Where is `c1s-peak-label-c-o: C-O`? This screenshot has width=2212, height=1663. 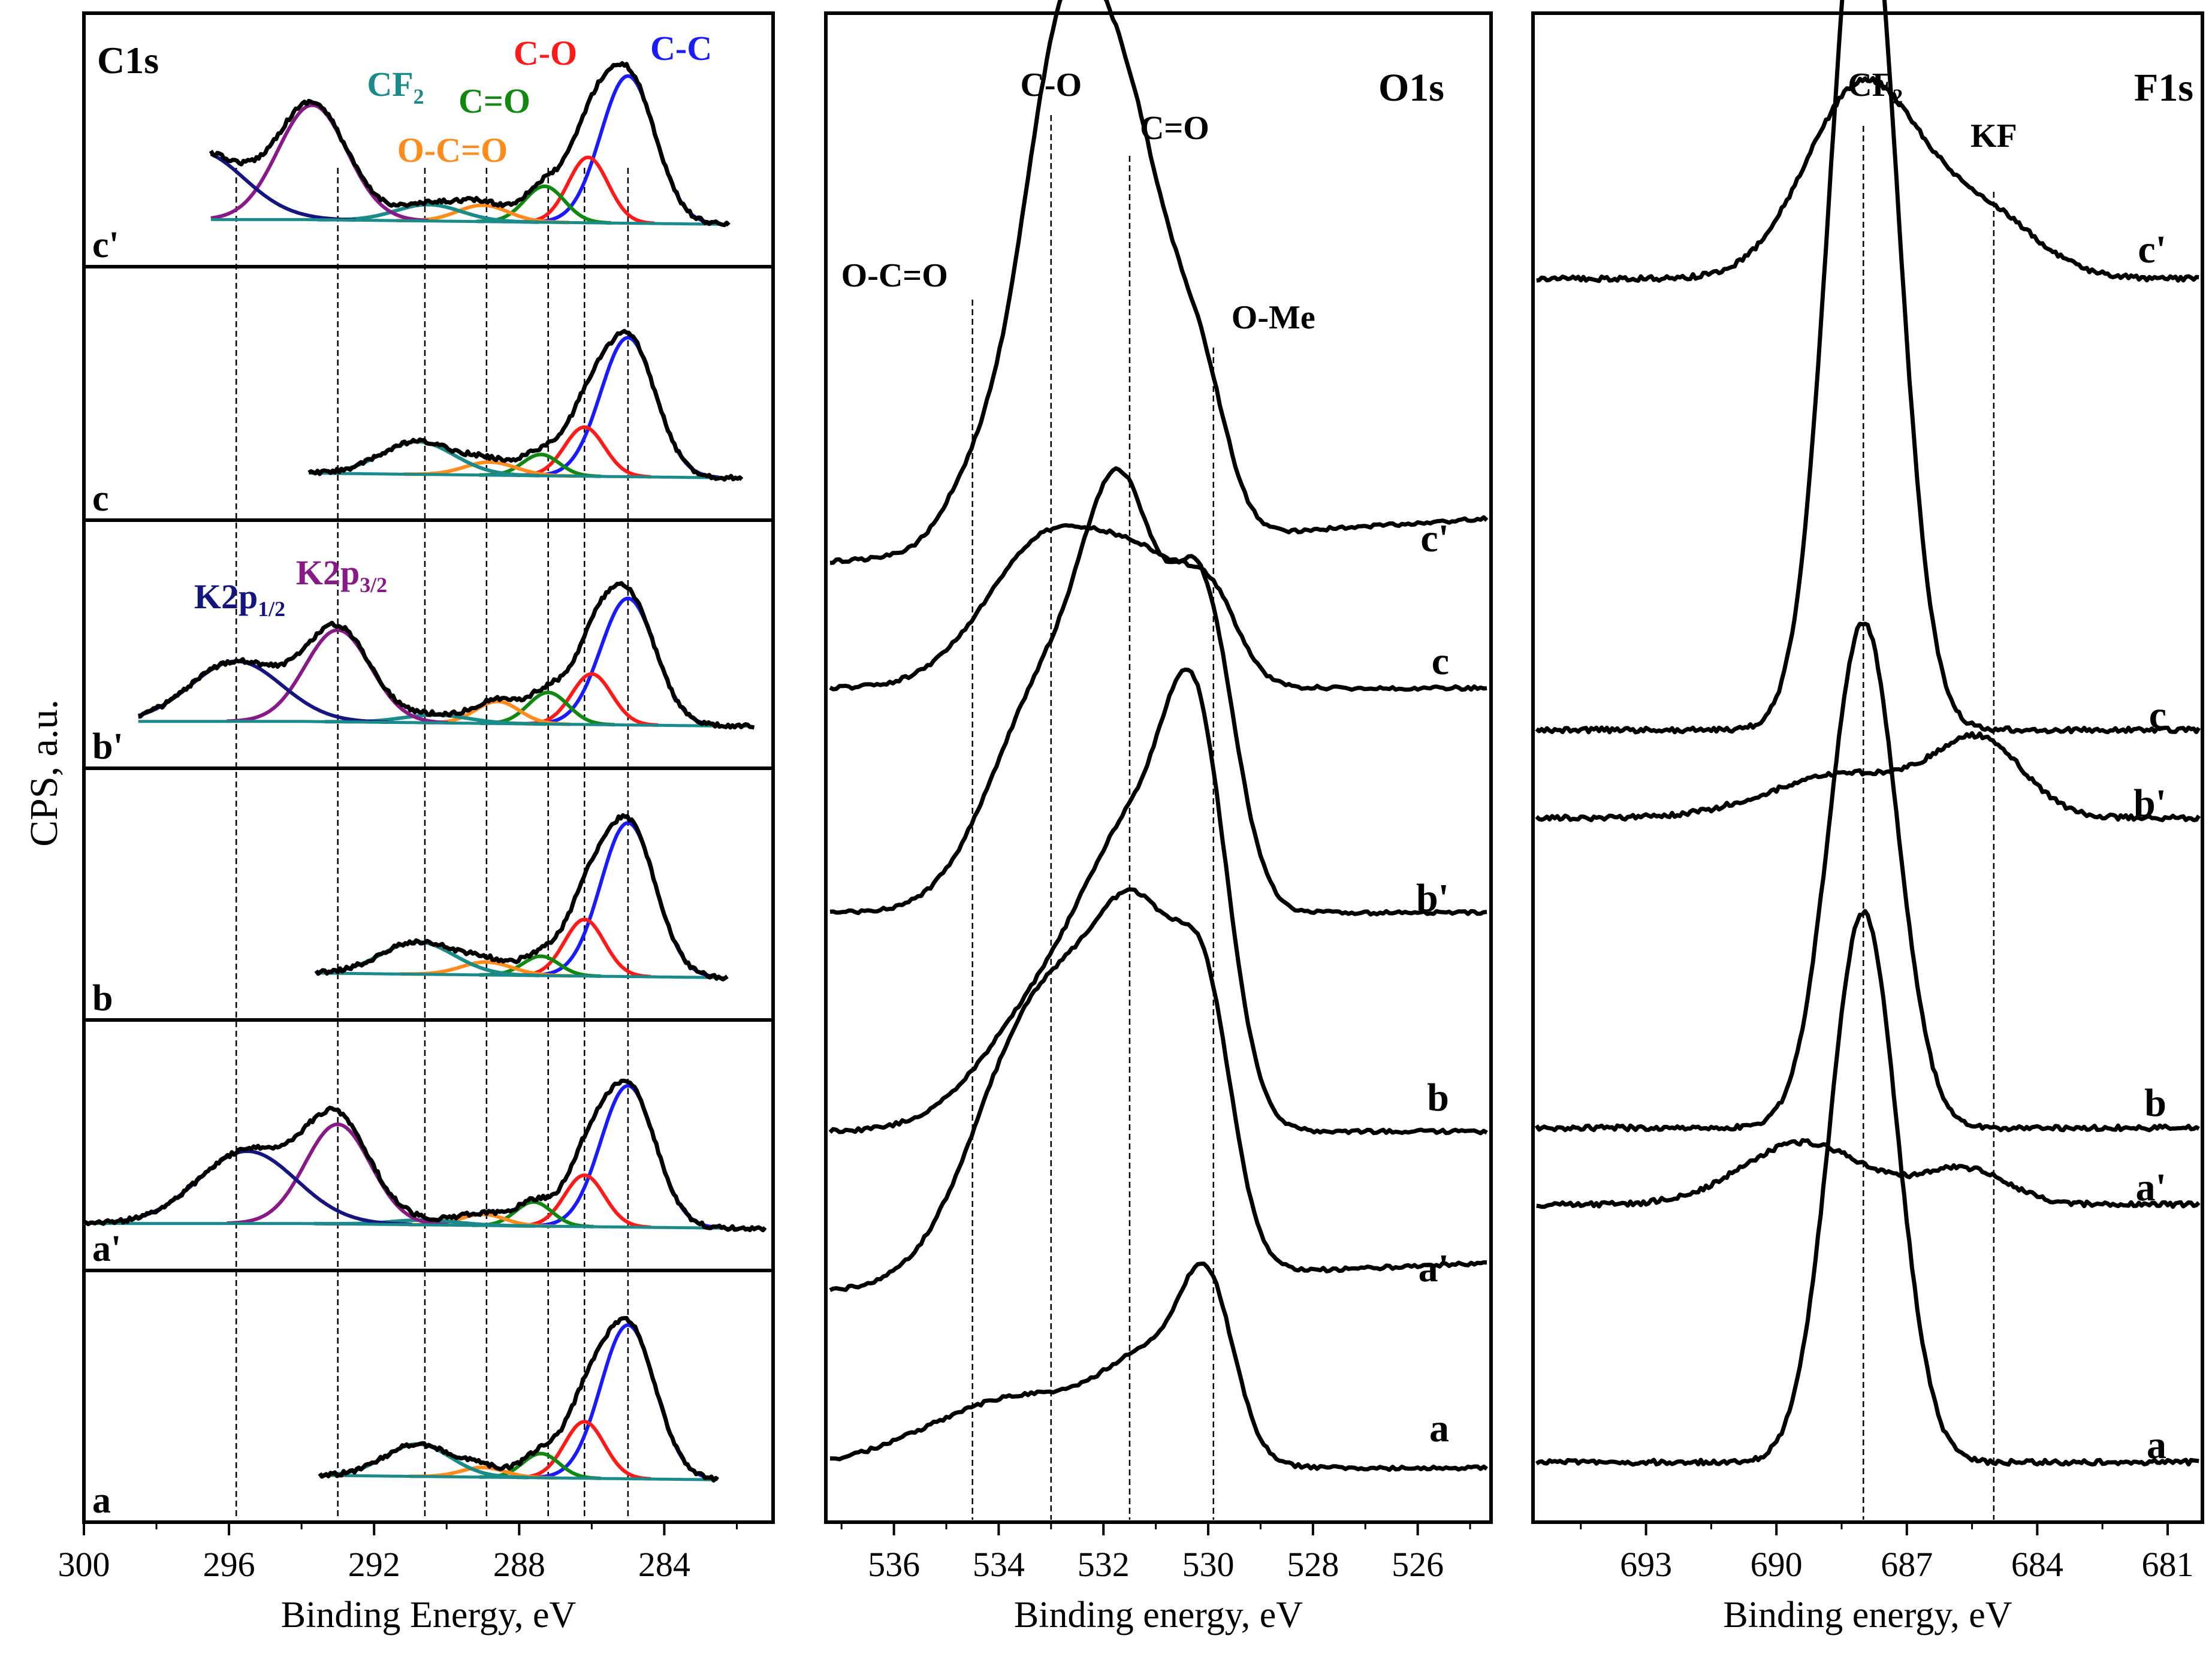
c1s-peak-label-c-o: C-O is located at coordinates (545, 53).